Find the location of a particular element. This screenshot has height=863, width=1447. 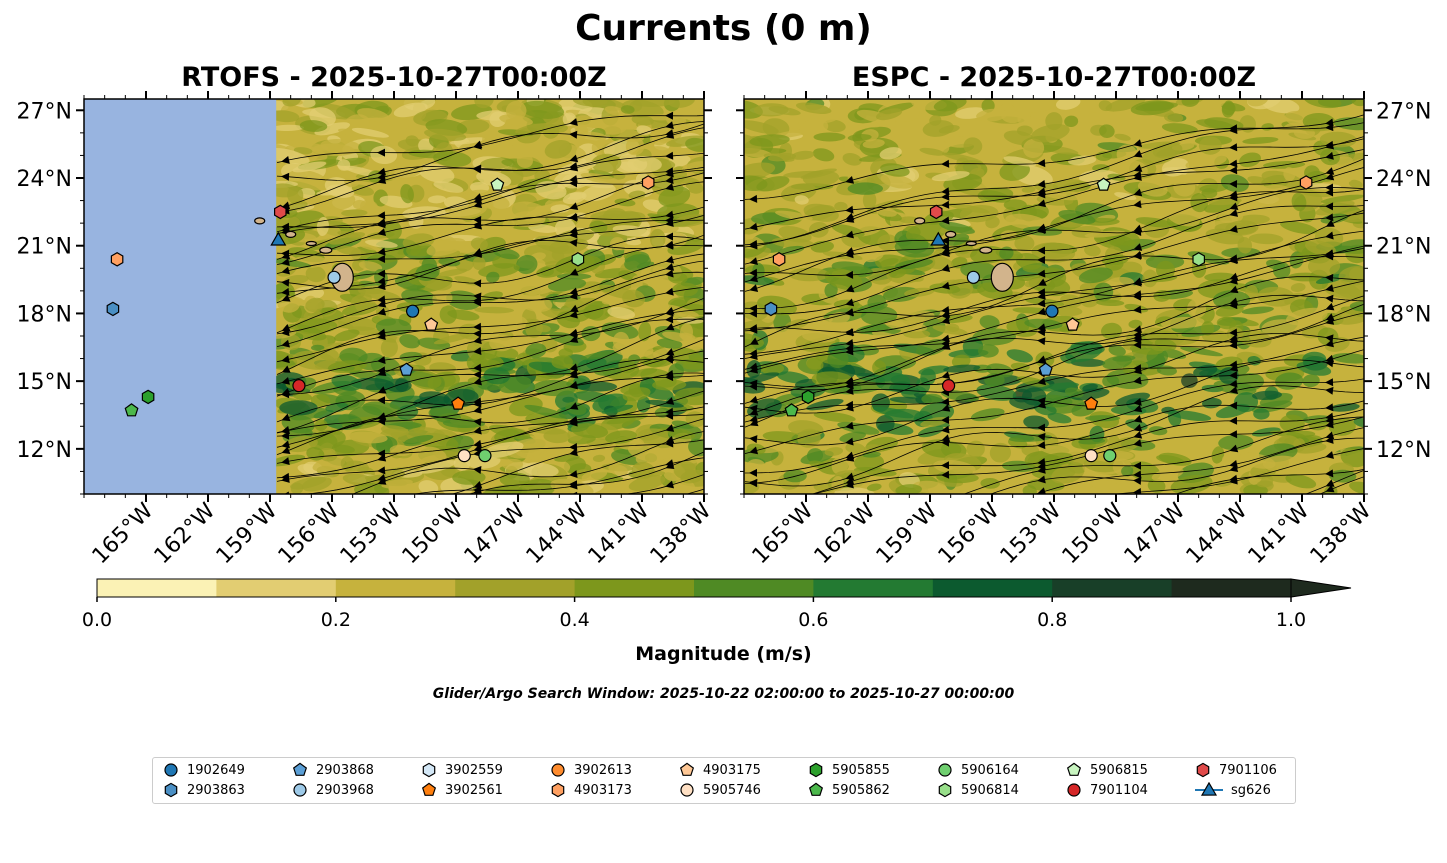

colorbar-tick-label: 0.8 is located at coordinates (1052, 620).